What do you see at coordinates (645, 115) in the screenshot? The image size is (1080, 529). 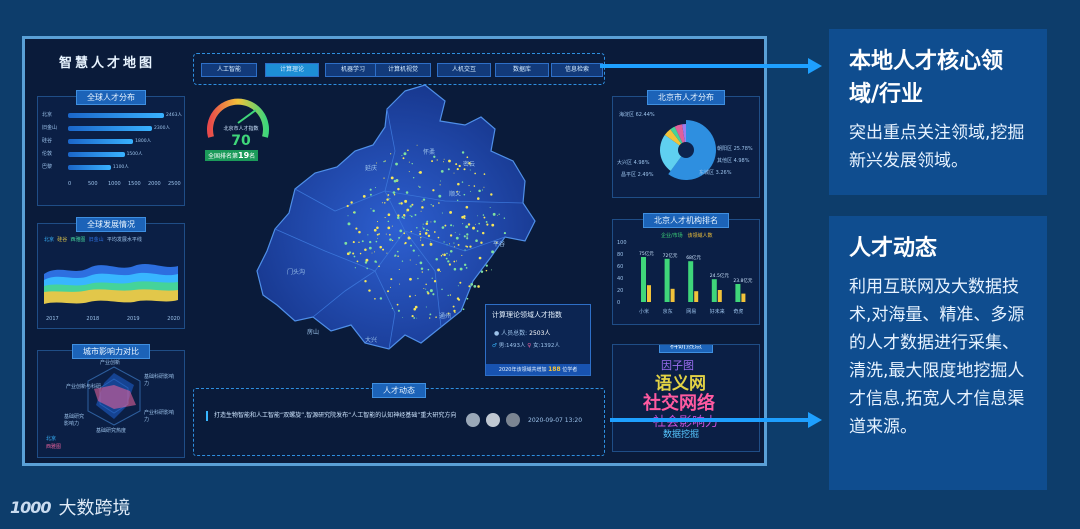 I see `slice-pct: 62.44%` at bounding box center [645, 115].